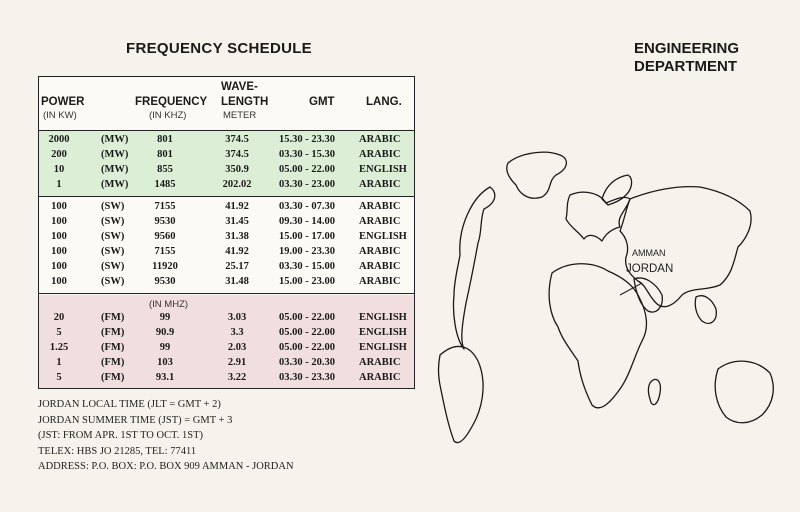 The height and width of the screenshot is (512, 800). What do you see at coordinates (307, 236) in the screenshot?
I see `gmt-cell: 15.00 - 17.00` at bounding box center [307, 236].